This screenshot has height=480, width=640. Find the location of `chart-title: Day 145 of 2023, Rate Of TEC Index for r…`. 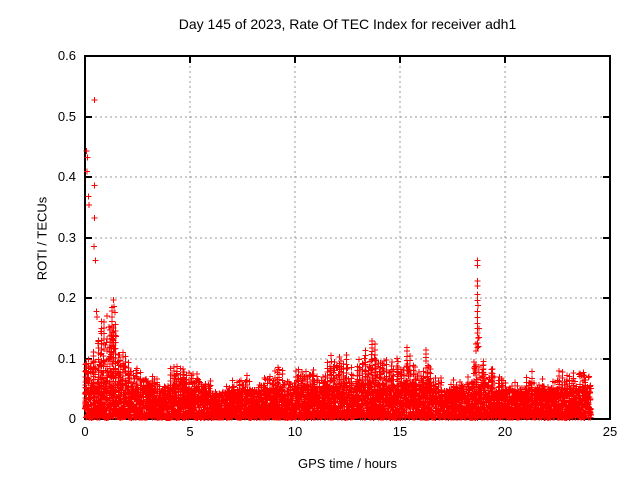

chart-title: Day 145 of 2023, Rate Of TEC Index for r… is located at coordinates (347, 24).